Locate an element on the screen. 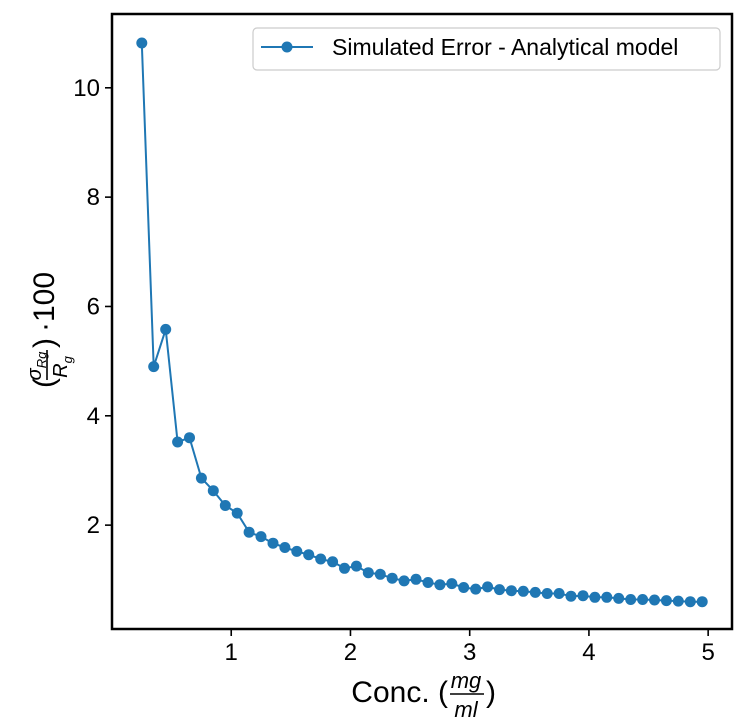 The image size is (745, 726). x-tick-label: 4 is located at coordinates (588, 652).